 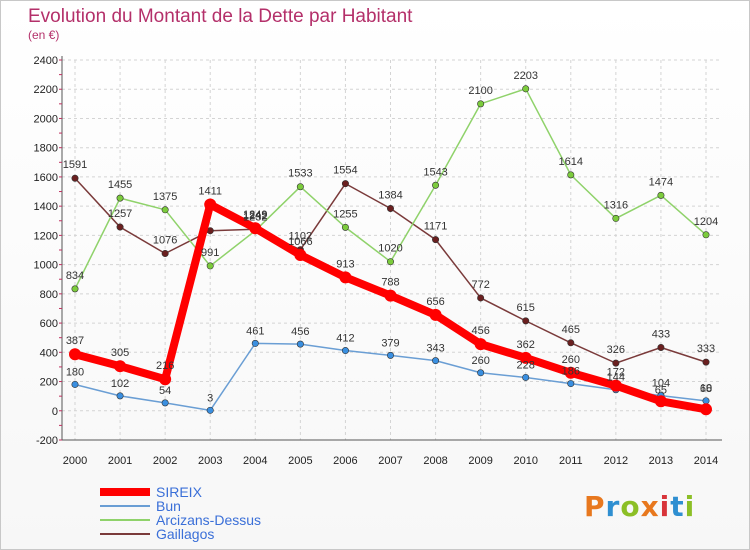 What do you see at coordinates (616, 461) in the screenshot?
I see `x-tick-label: 2012` at bounding box center [616, 461].